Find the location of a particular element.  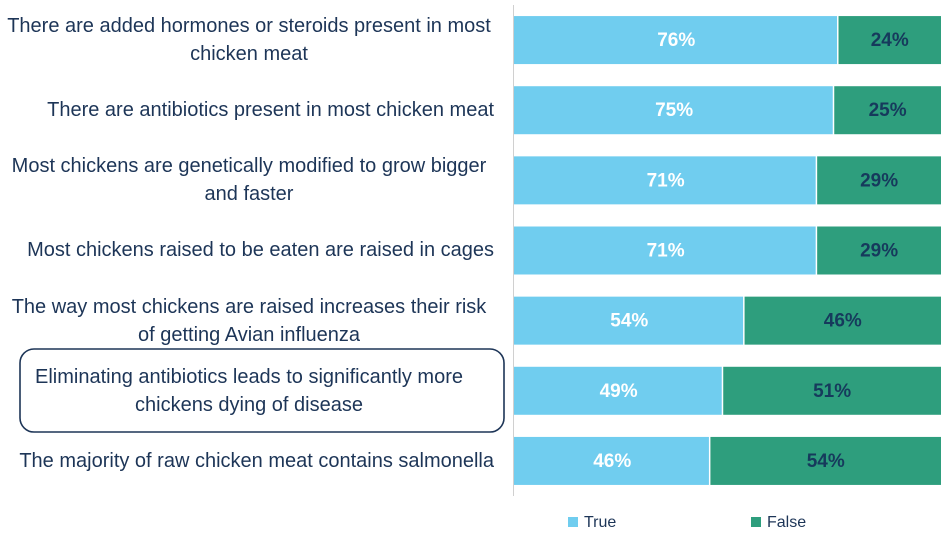

data-label: 25% is located at coordinates (888, 110).